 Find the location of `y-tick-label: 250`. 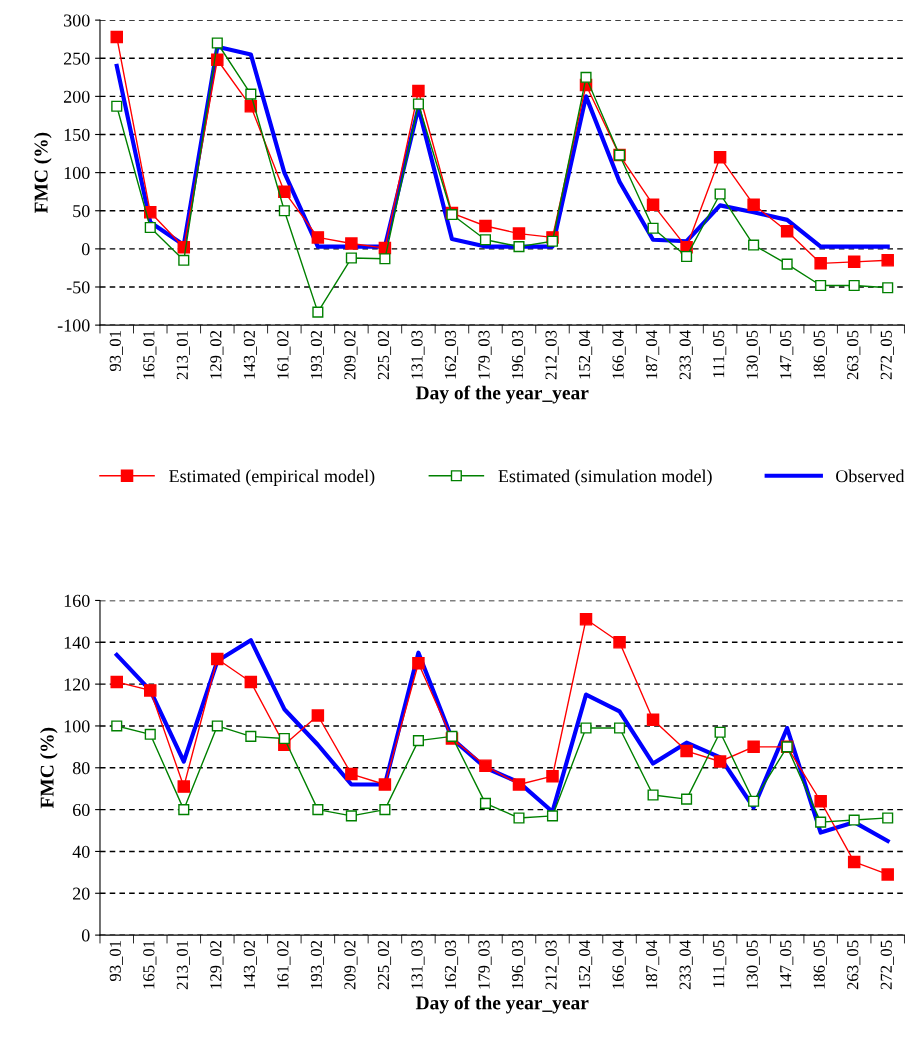

y-tick-label: 250 is located at coordinates (76, 58).